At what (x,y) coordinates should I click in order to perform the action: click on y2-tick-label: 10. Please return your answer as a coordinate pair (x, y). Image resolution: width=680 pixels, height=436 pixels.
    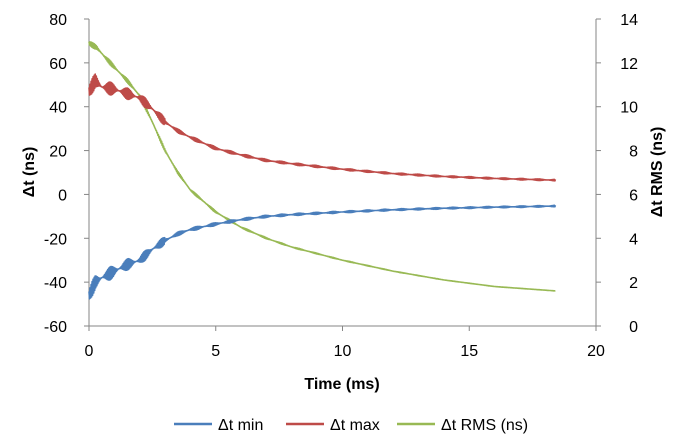
    Looking at the image, I should click on (629, 108).